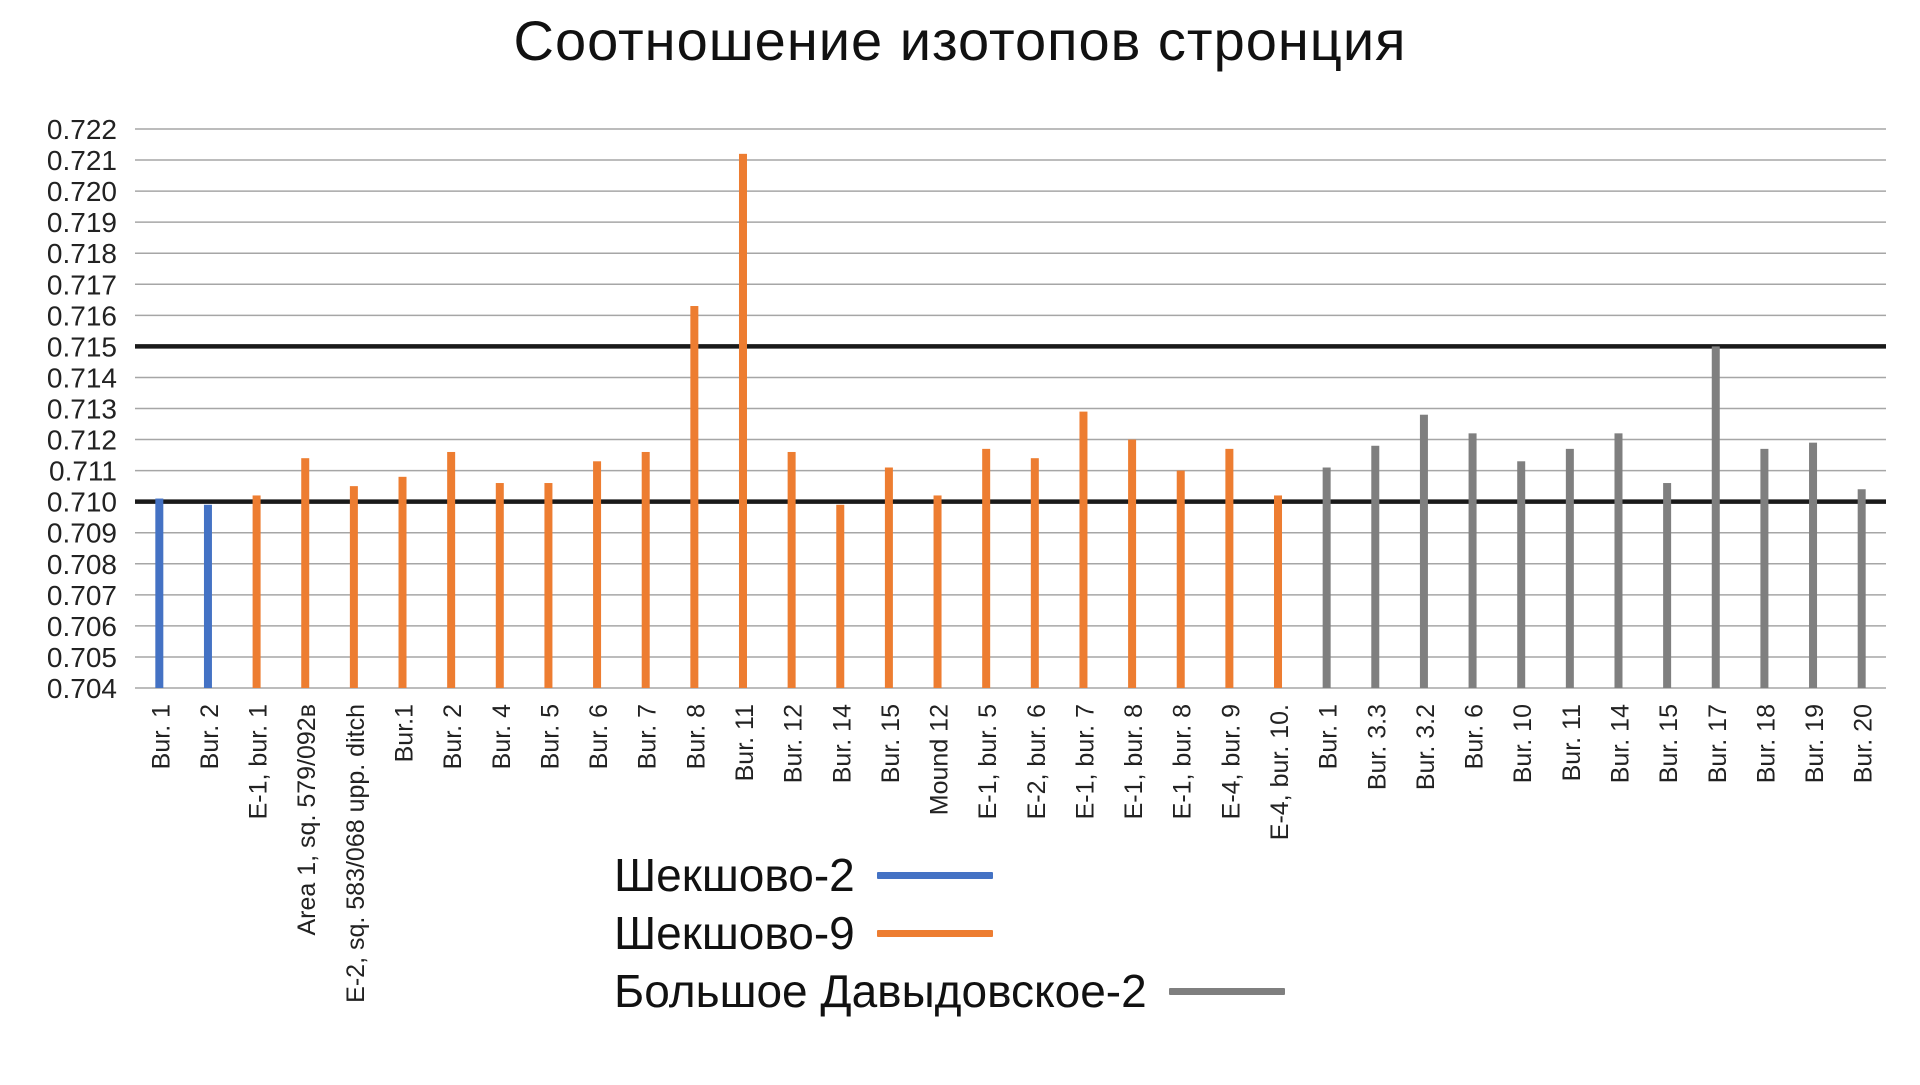 This screenshot has height=1085, width=1920. Describe the element at coordinates (82, 284) in the screenshot. I see `y-tick-label: 0.717` at that location.